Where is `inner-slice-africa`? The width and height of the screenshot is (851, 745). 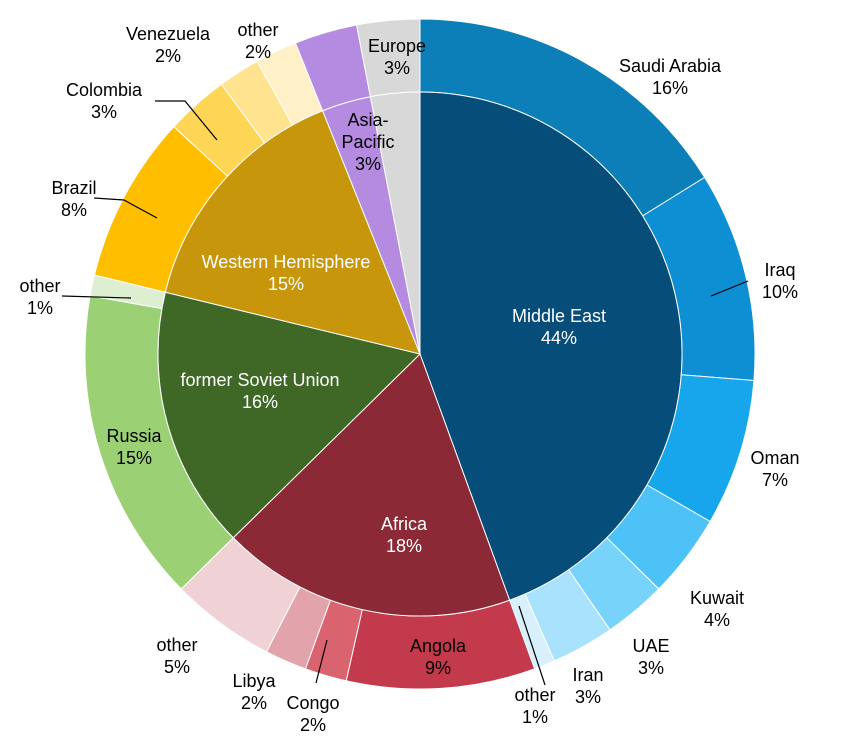 inner-slice-africa is located at coordinates (371, 485).